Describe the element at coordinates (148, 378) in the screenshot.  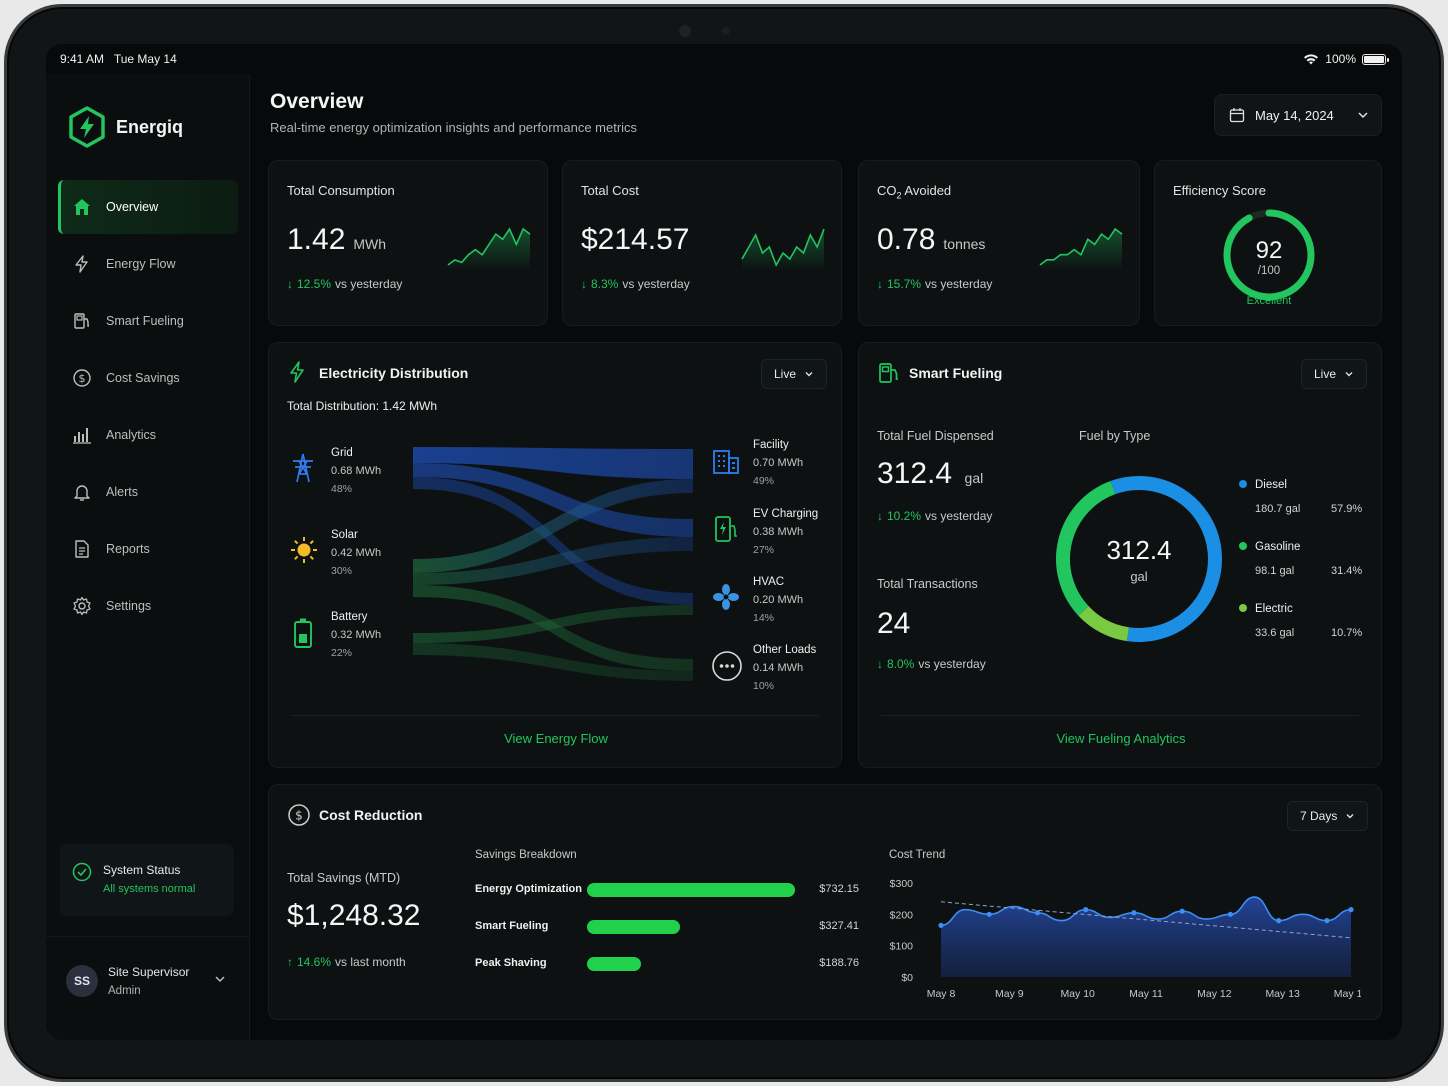
I see `sidebar-item-cost-savings: $ Cost Savings` at that location.